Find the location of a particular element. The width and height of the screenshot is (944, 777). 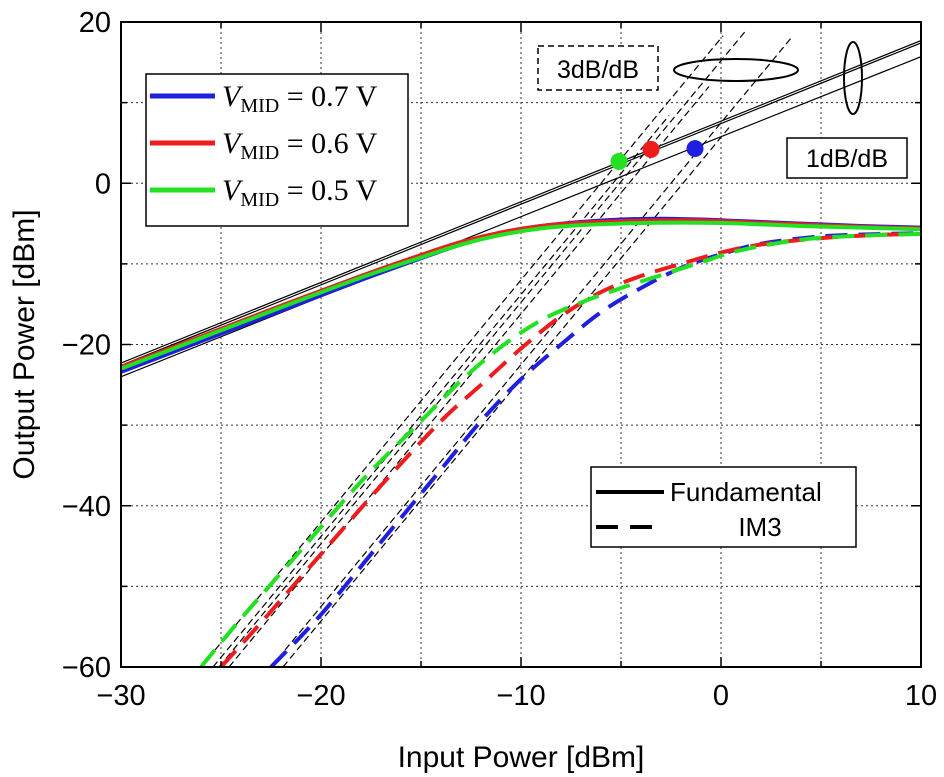

legend-entry-vmid-0.7: VMID = 0.7 V is located at coordinates (264, 98).